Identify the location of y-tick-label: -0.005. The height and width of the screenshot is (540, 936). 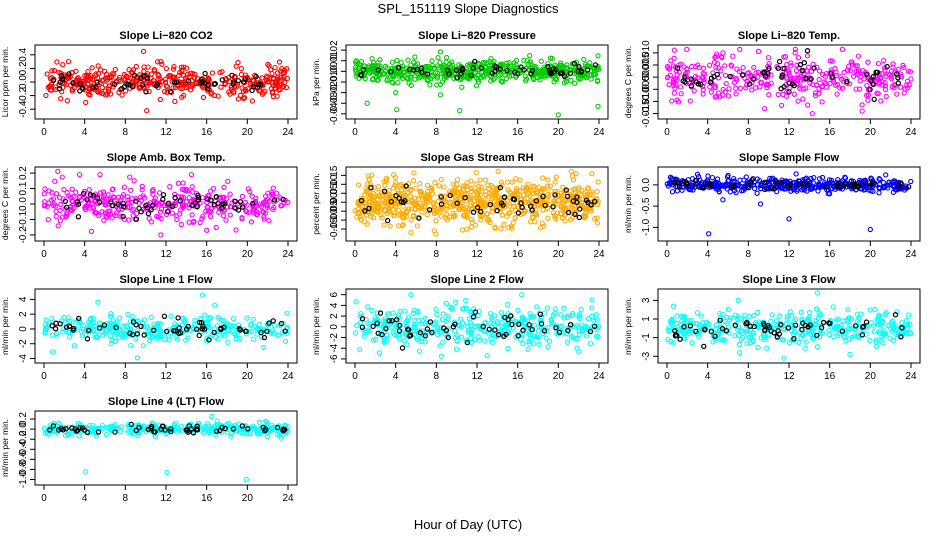
(646, 89).